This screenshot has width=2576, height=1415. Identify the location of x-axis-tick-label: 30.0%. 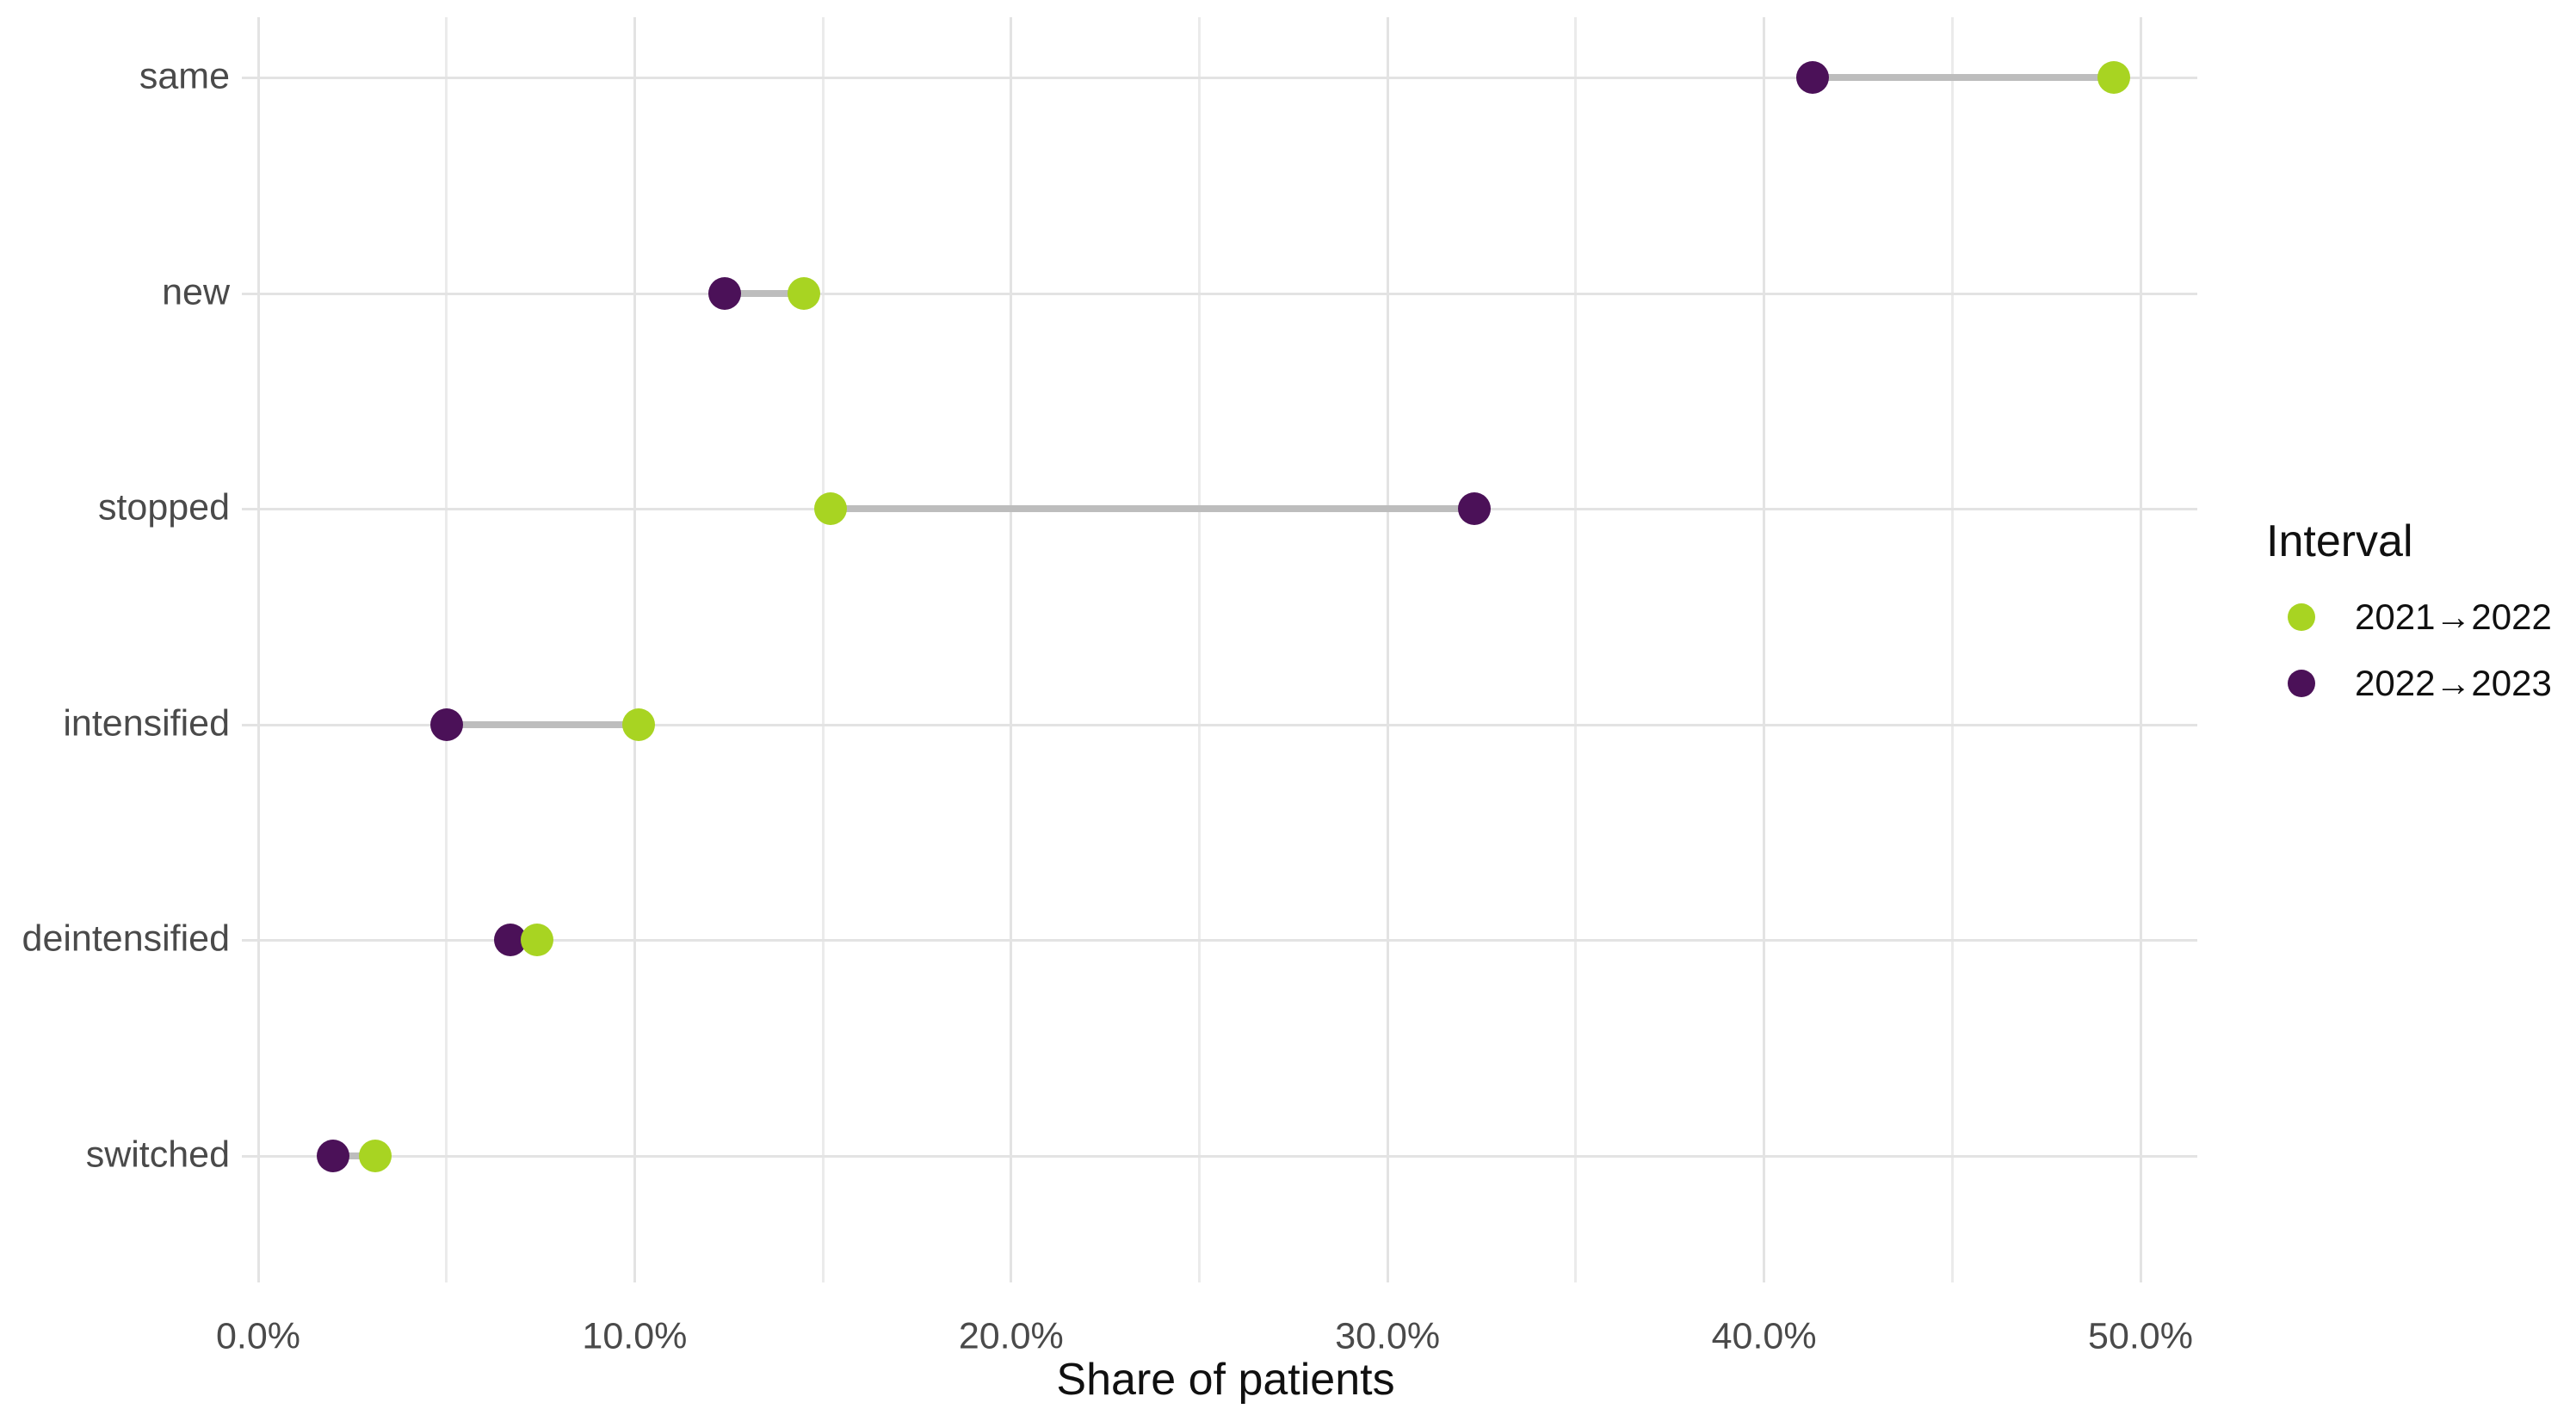
(1388, 1336).